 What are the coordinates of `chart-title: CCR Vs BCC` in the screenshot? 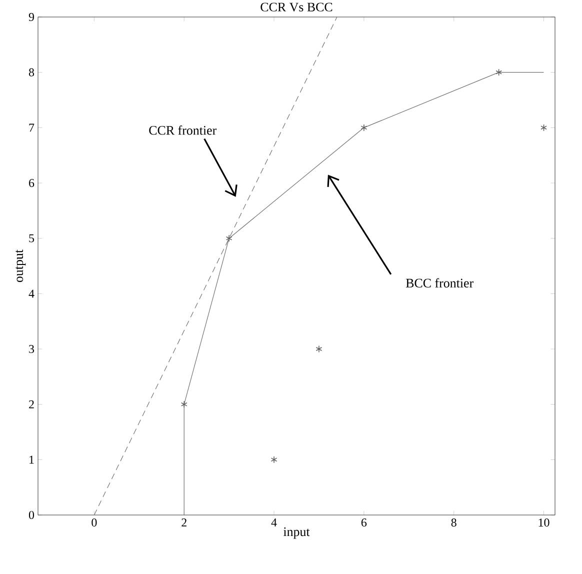 It's located at (296, 7).